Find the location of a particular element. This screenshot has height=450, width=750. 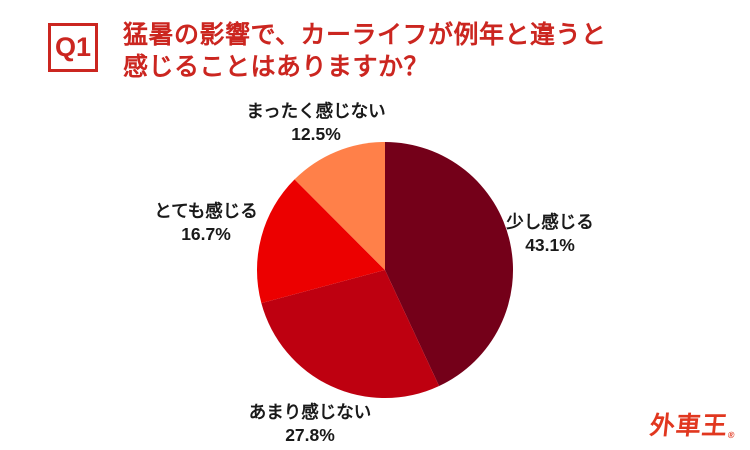

brand-logo-text: 外車王 is located at coordinates (689, 426).